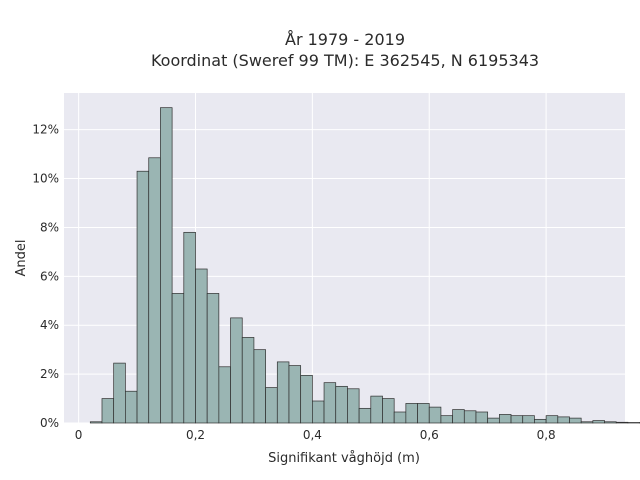 This screenshot has height=480, width=640. Describe the element at coordinates (49, 423) in the screenshot. I see `y-tick-label: 0%` at that location.